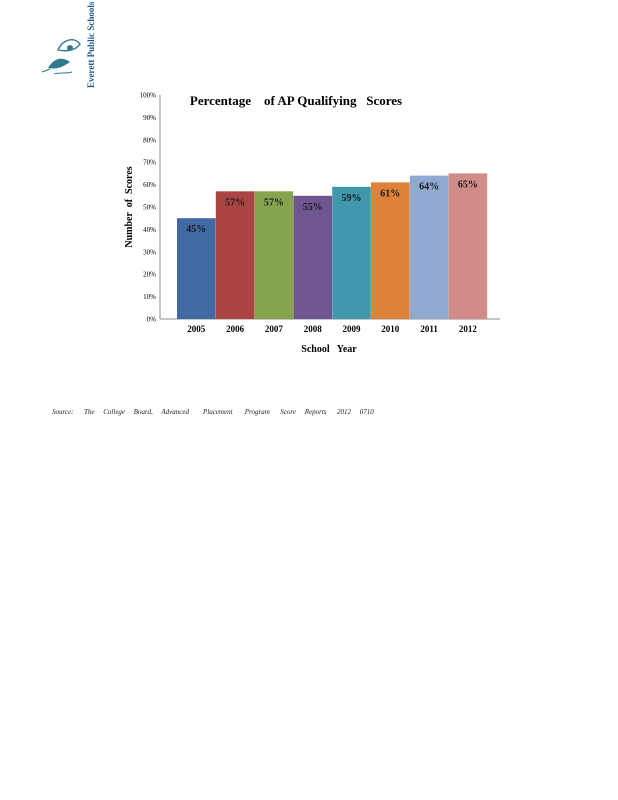 The height and width of the screenshot is (800, 618). What do you see at coordinates (274, 329) in the screenshot?
I see `x-tick-label: 2007` at bounding box center [274, 329].